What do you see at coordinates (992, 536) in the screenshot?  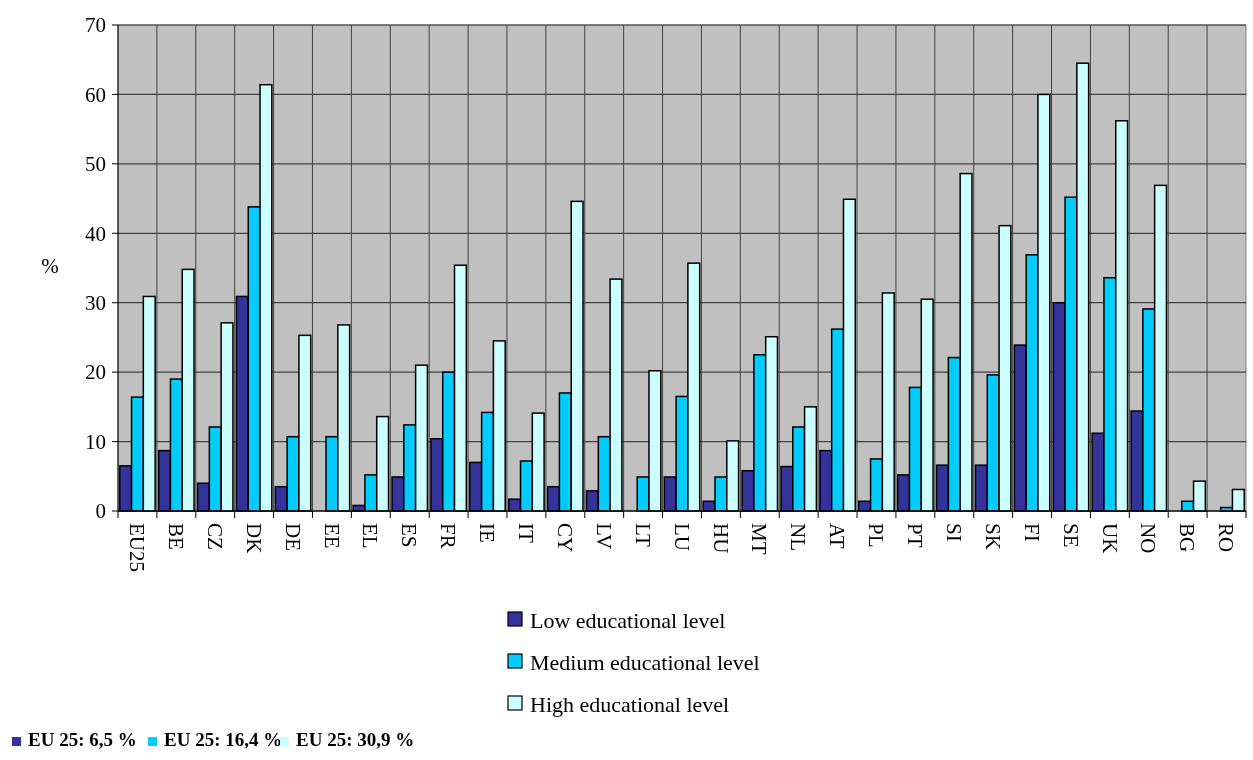 I see `x-tick-label: SK` at bounding box center [992, 536].